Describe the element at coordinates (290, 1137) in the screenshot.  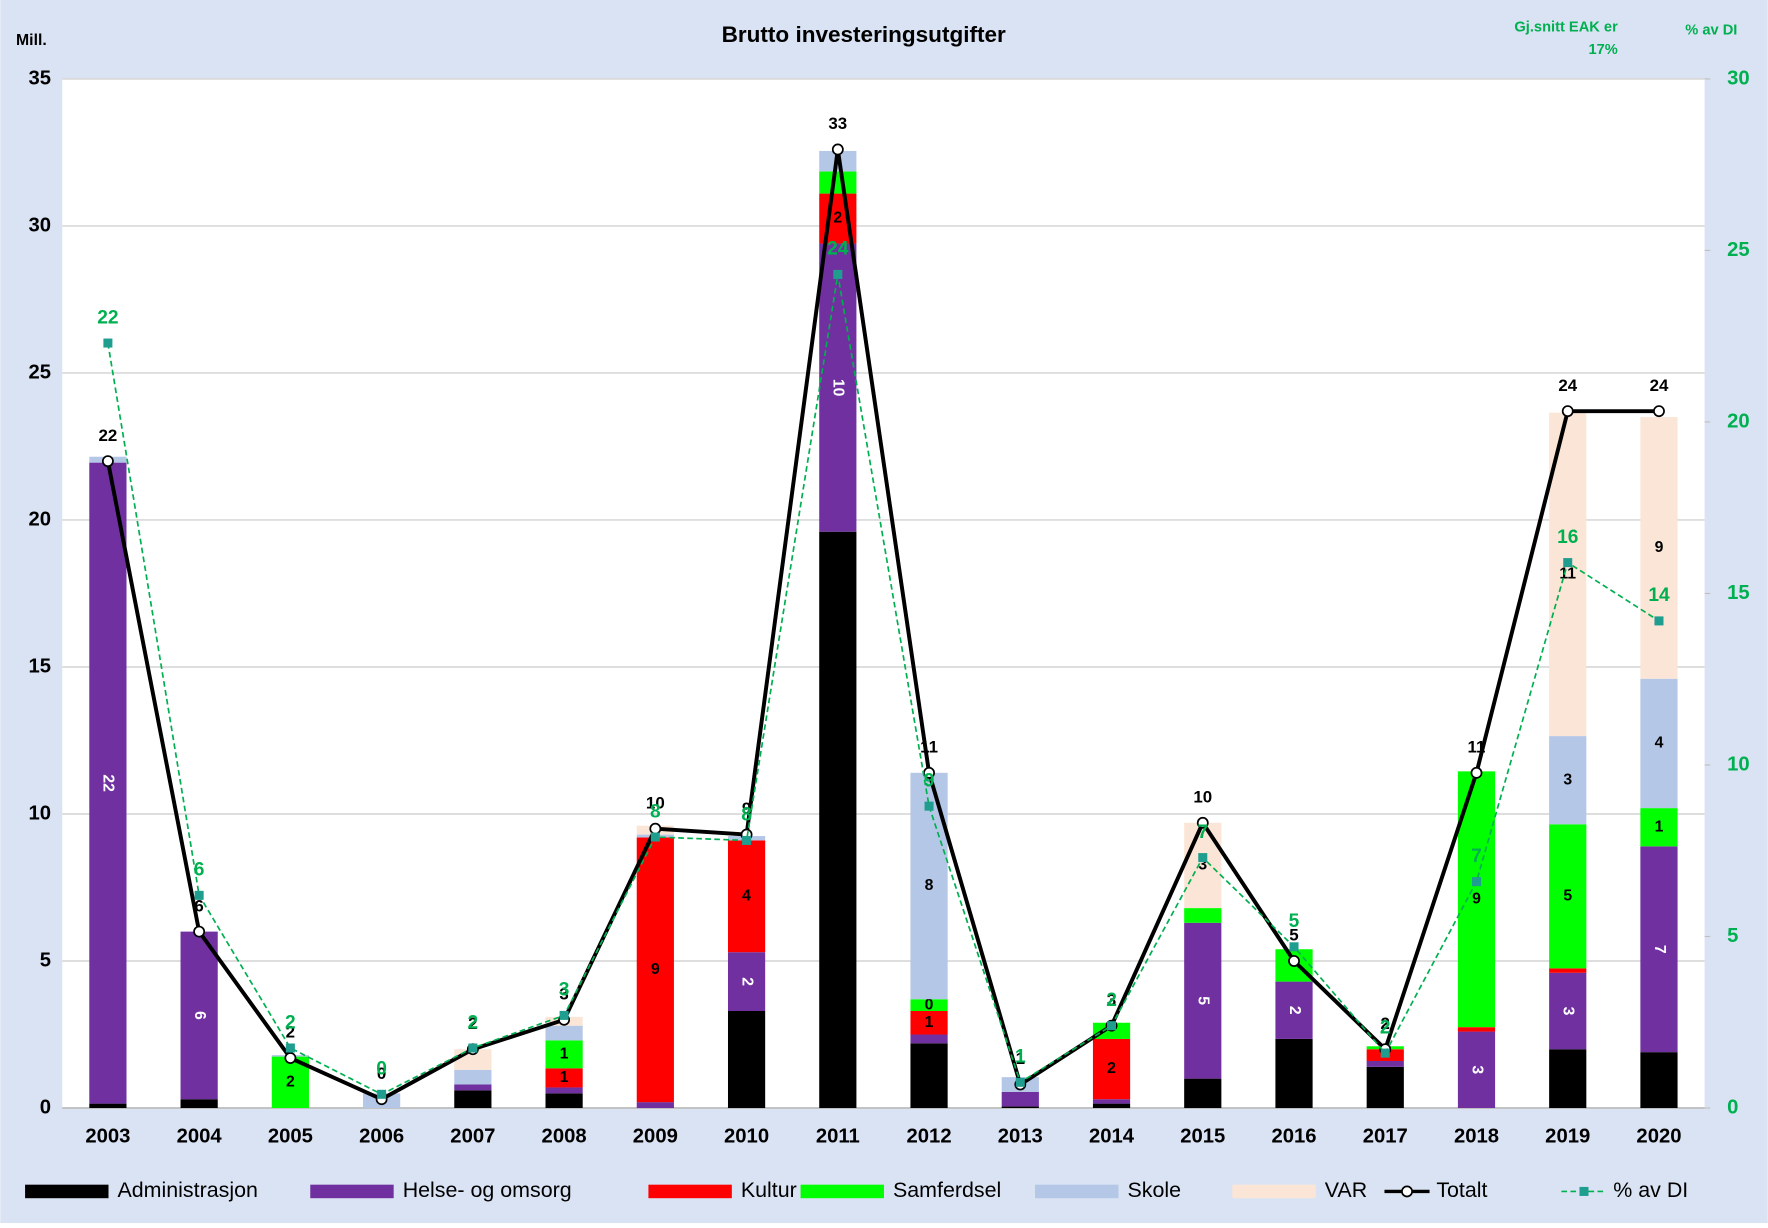
I see `x-tick-label: 2005` at that location.